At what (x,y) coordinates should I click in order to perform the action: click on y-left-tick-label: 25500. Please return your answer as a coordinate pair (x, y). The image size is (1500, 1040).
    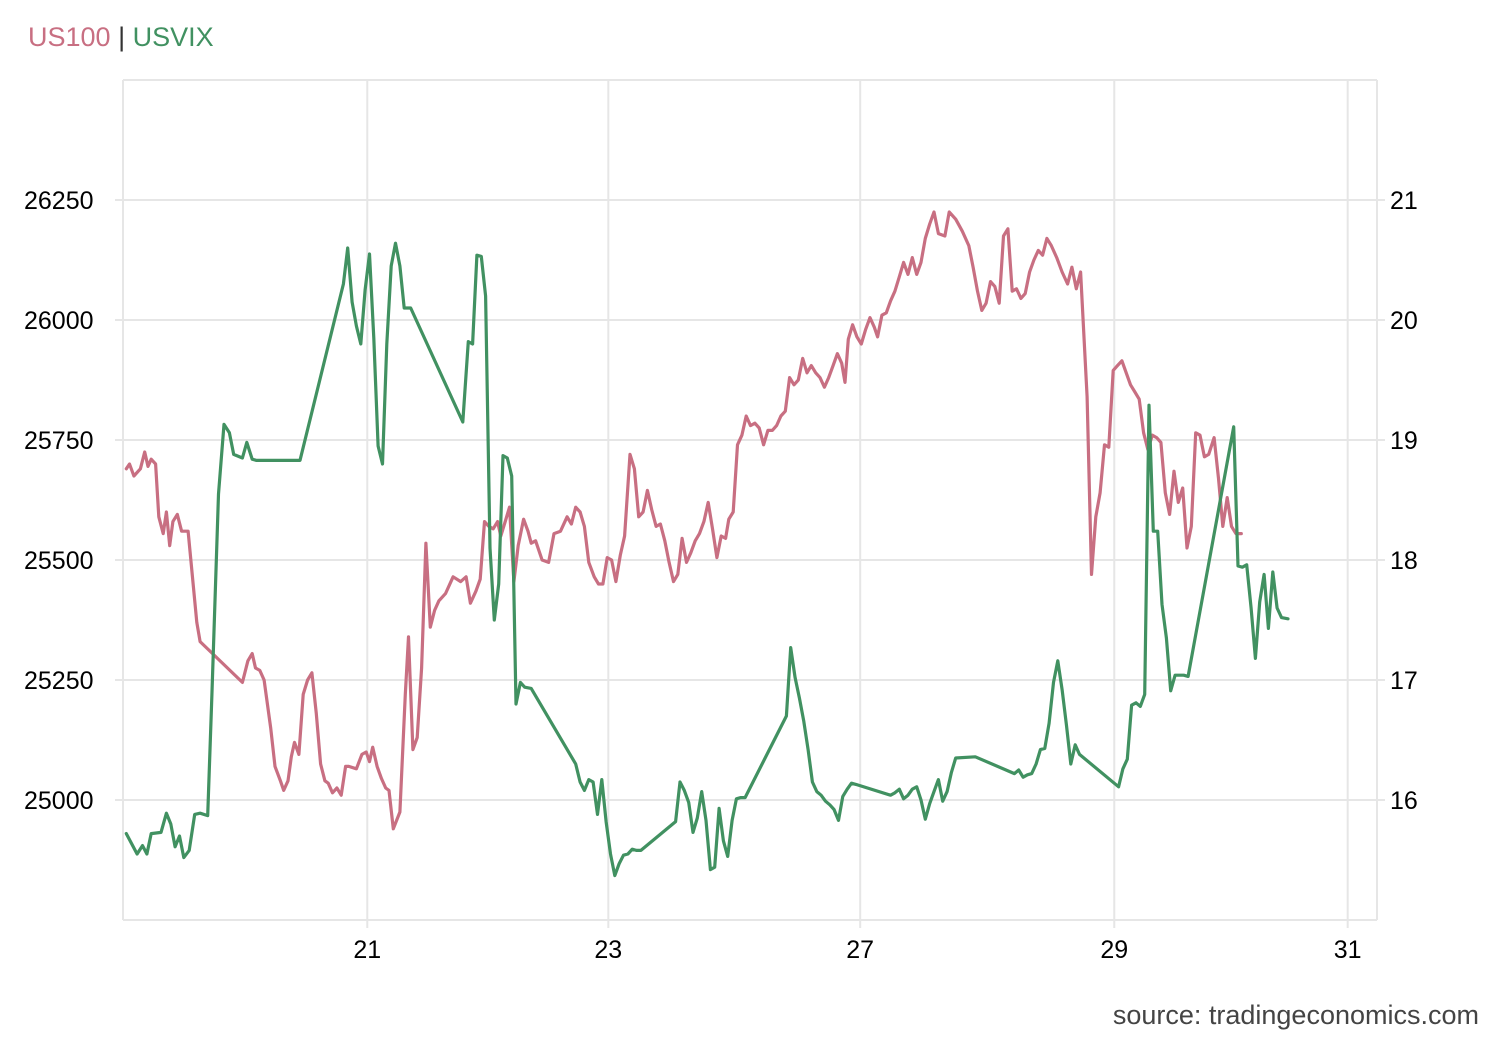
    Looking at the image, I should click on (59, 561).